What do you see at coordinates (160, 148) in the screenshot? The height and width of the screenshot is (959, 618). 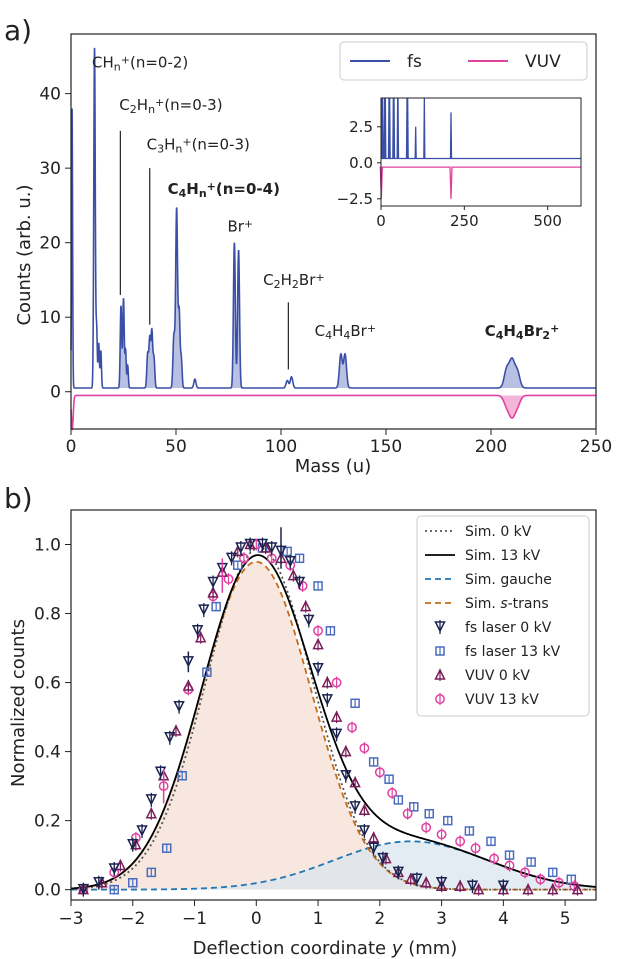 I see `annotation-part: 3` at bounding box center [160, 148].